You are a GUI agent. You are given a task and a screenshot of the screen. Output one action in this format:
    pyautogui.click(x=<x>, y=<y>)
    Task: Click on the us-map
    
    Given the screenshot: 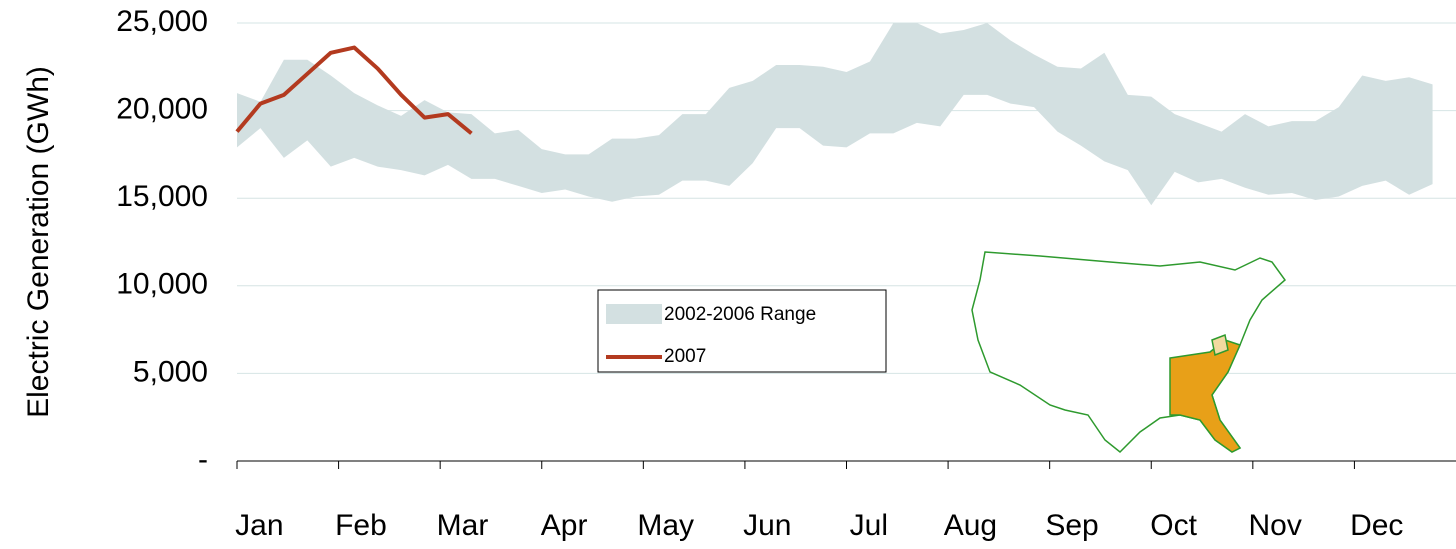 What is the action you would take?
    pyautogui.click(x=1129, y=352)
    